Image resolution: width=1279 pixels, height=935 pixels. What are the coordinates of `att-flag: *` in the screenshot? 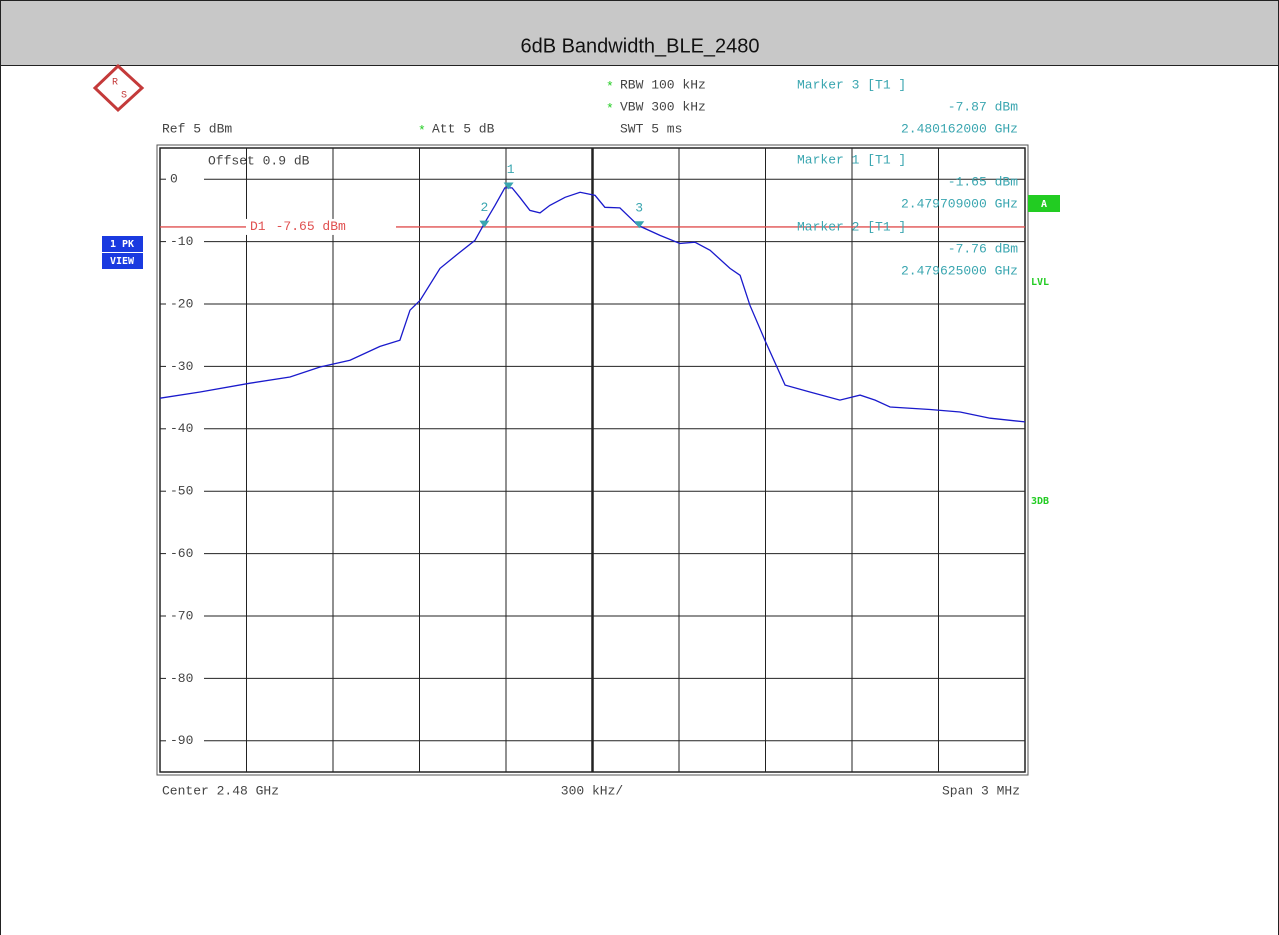 It's located at (422, 130).